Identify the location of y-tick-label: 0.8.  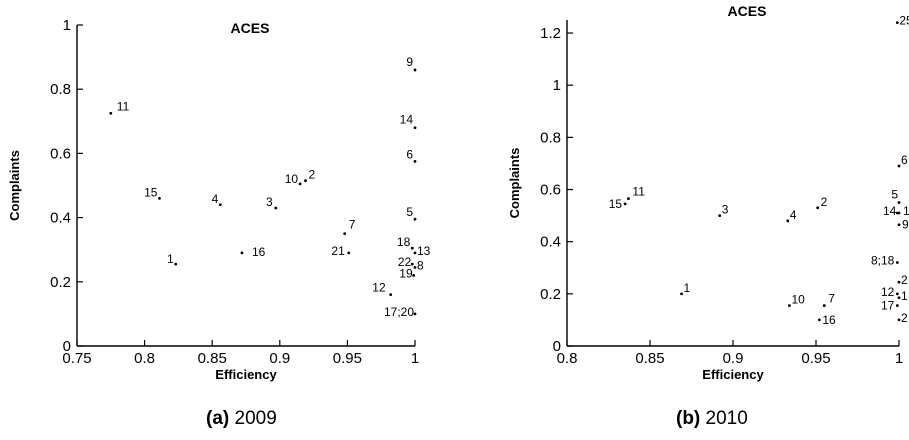
(550, 137).